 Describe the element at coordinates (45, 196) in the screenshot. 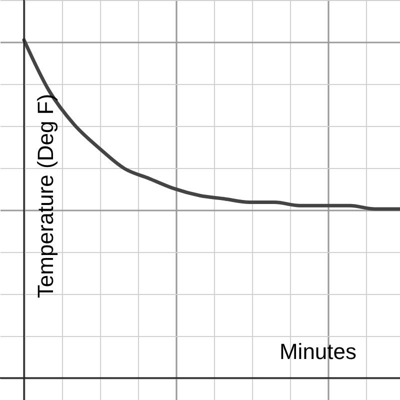

I see `y-axis-title: Temperature (Deg F)` at that location.